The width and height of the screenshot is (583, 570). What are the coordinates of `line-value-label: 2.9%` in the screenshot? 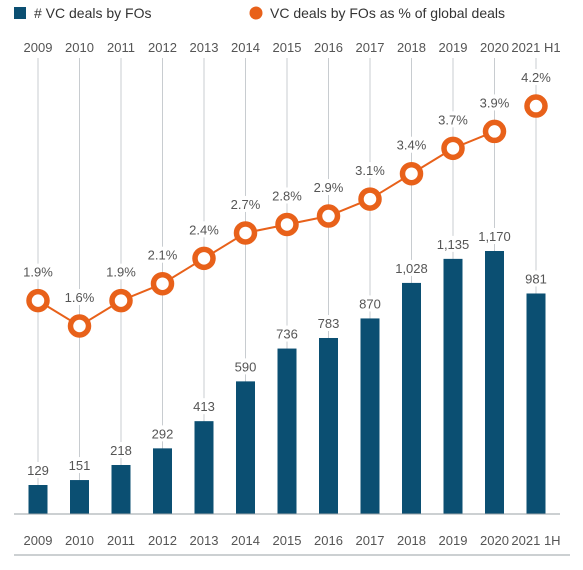 It's located at (329, 187).